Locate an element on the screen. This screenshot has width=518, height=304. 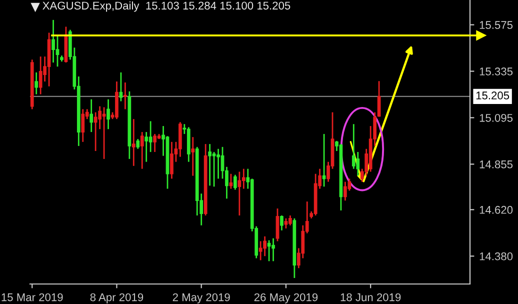
chart-title: XAGUSD.Exp,Daily 15.103 15.284 15.100 15.205 is located at coordinates (166, 6).